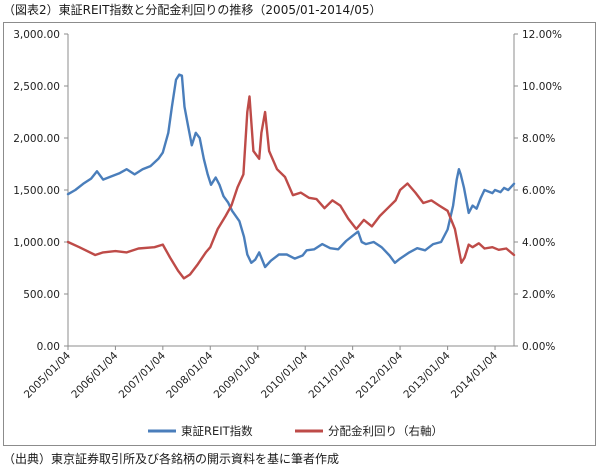  Describe the element at coordinates (427, 375) in the screenshot. I see `x-tick-label: 2013/01/04` at that location.